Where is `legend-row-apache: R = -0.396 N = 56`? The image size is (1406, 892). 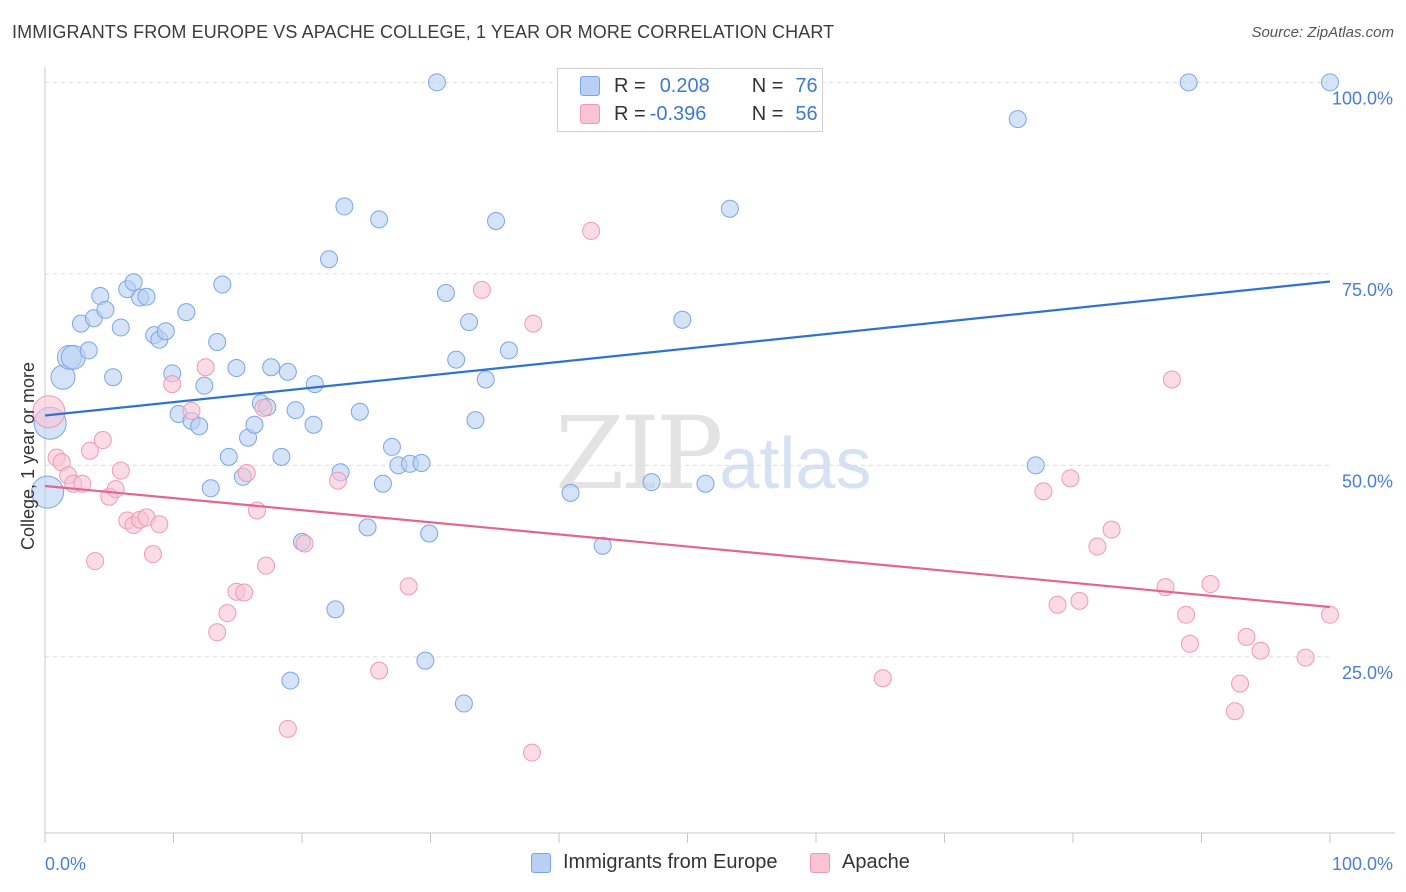
legend-row-apache: R = -0.396 N = 56 is located at coordinates (699, 114).